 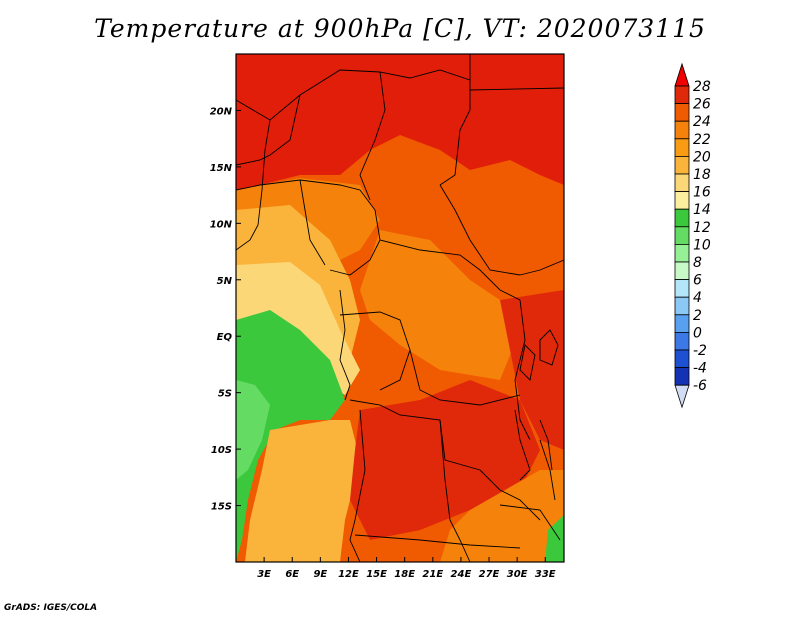 I want to click on x-tick-label: 18E, so click(x=404, y=574).